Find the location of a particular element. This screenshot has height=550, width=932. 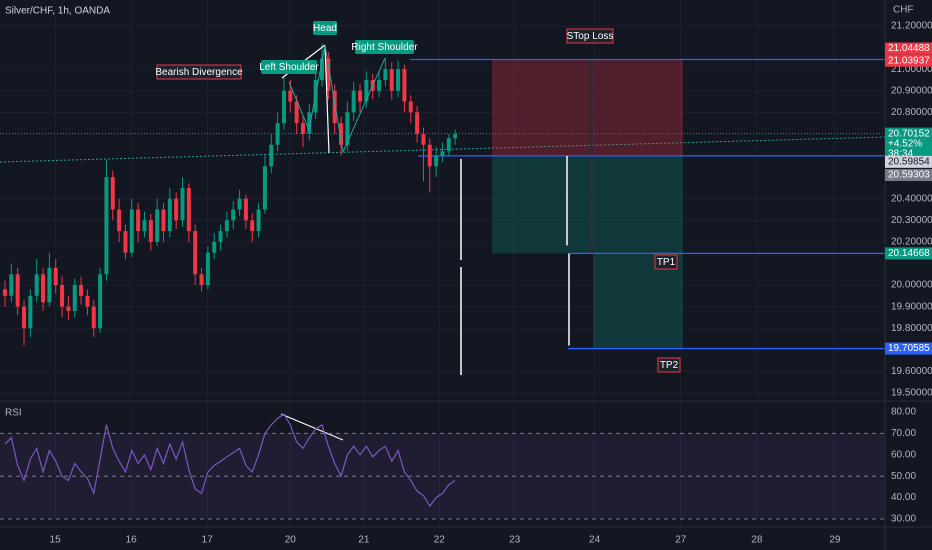

annotation: TP1 is located at coordinates (666, 262).